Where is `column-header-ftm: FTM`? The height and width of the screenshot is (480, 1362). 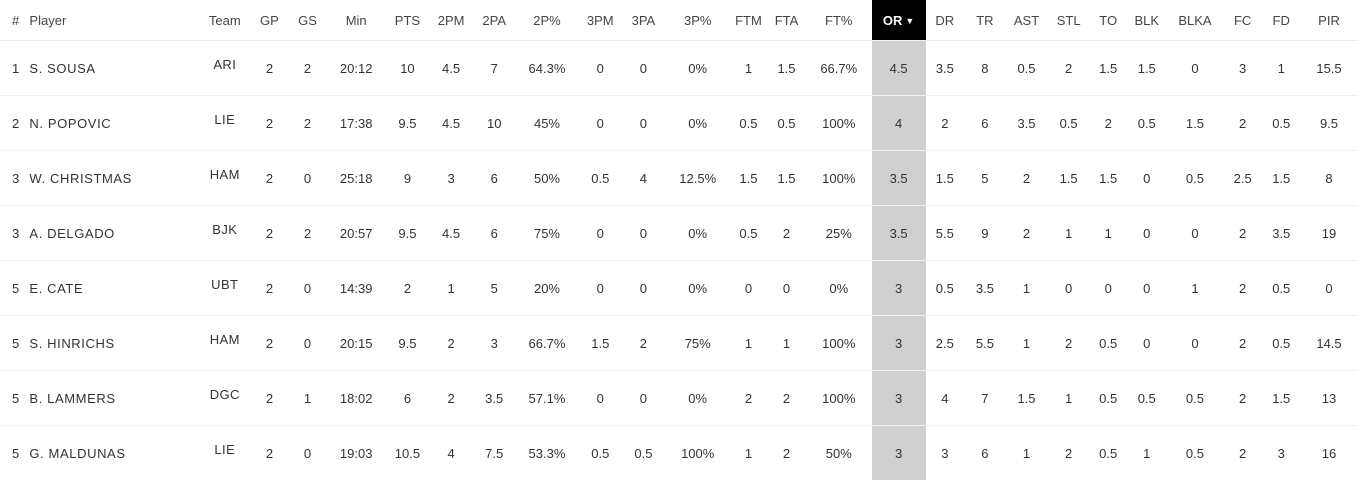
column-header-ftm: FTM is located at coordinates (748, 20).